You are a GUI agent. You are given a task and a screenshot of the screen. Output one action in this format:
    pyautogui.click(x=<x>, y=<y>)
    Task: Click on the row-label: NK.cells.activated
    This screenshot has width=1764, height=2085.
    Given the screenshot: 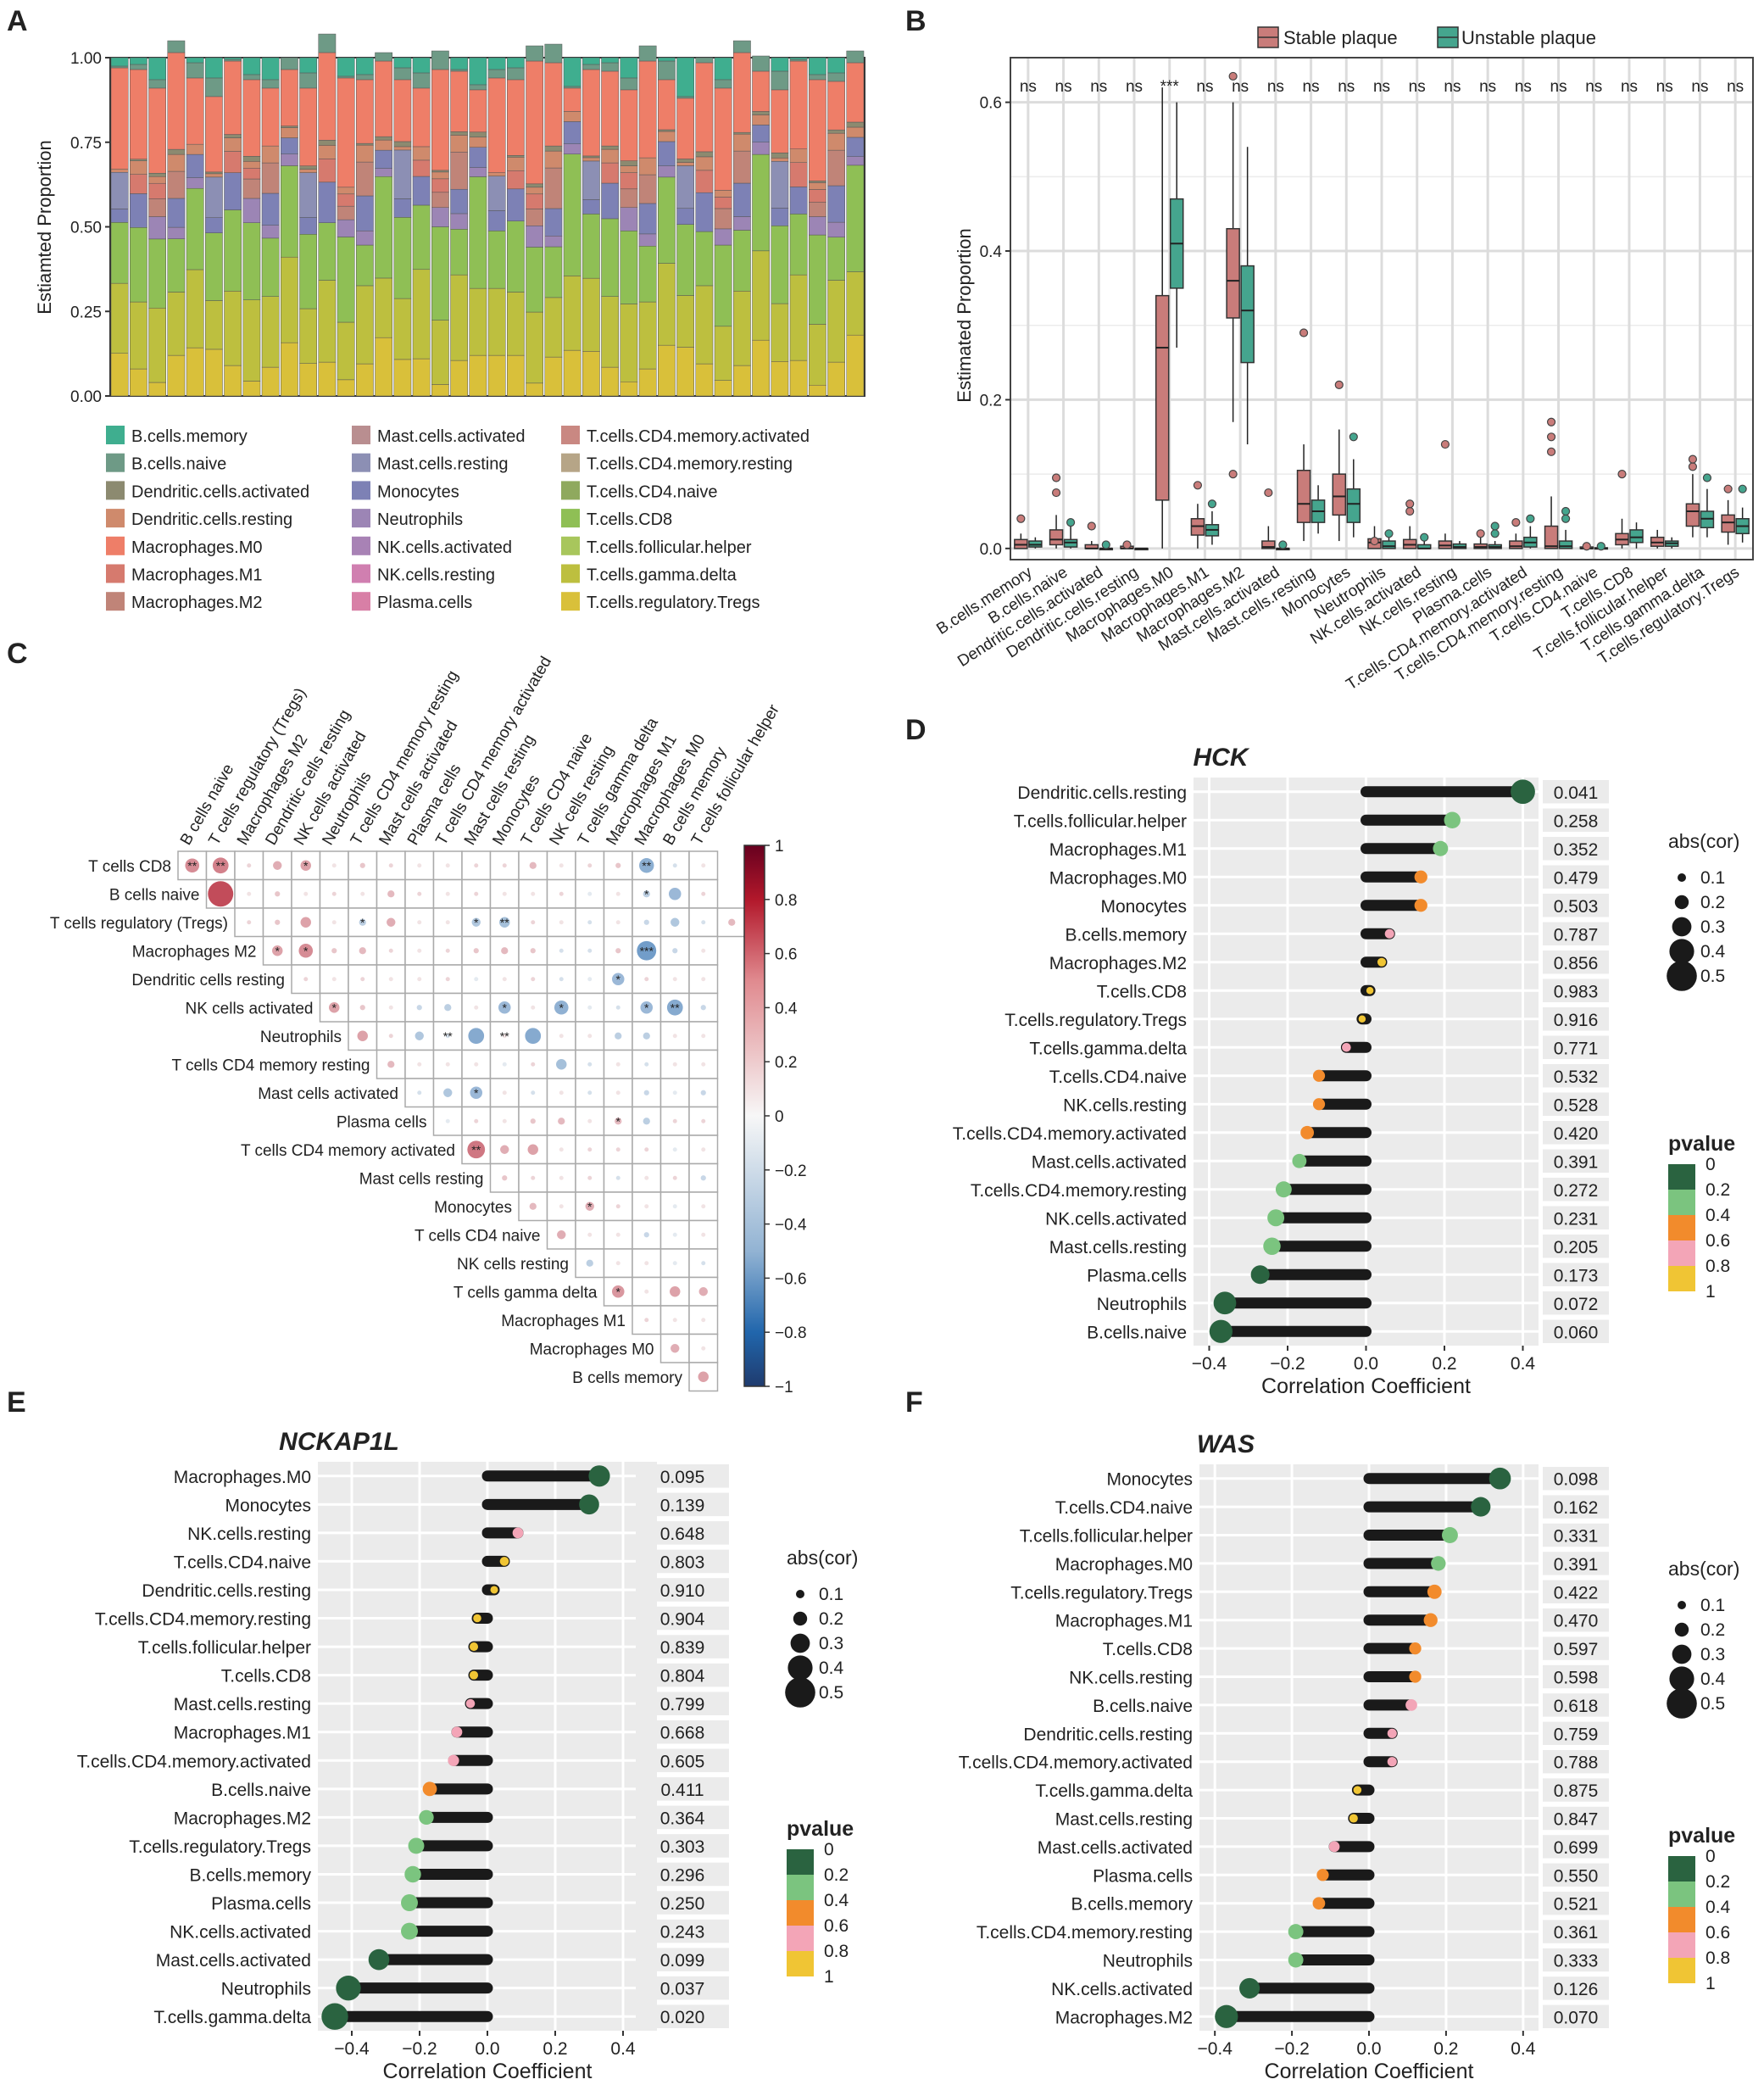 What is the action you would take?
    pyautogui.click(x=1122, y=1989)
    